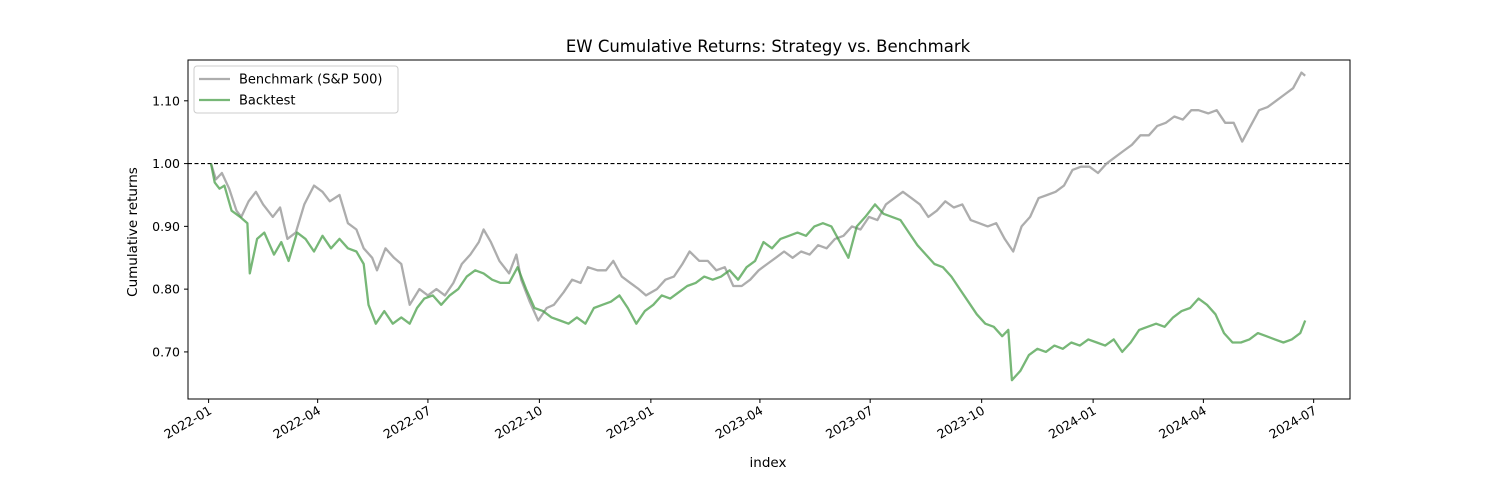 The width and height of the screenshot is (1500, 500). What do you see at coordinates (166, 289) in the screenshot?
I see `y-tick-label: 0.80` at bounding box center [166, 289].